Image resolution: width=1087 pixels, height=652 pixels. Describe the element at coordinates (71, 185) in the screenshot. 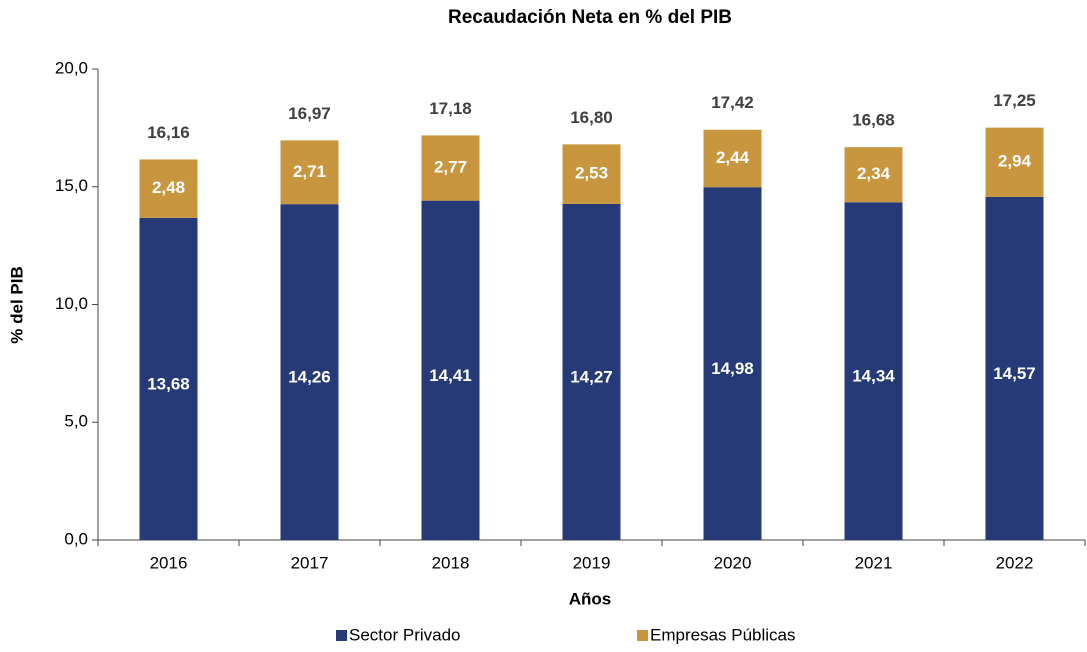

I see `y-tick-label: 15,0` at that location.